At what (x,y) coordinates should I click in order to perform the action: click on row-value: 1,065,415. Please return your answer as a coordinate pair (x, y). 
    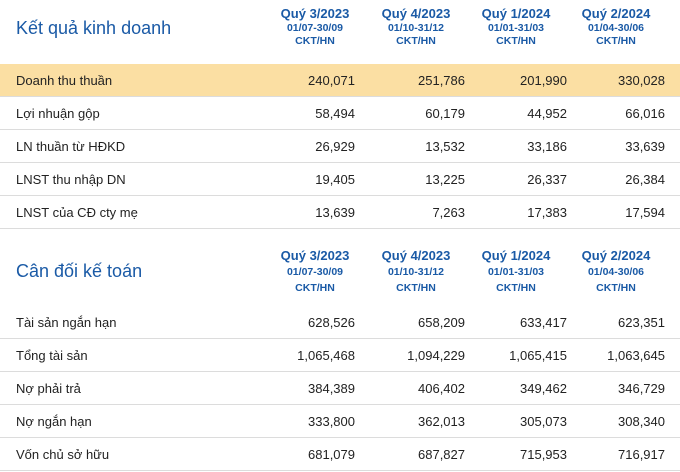
    Looking at the image, I should click on (538, 355).